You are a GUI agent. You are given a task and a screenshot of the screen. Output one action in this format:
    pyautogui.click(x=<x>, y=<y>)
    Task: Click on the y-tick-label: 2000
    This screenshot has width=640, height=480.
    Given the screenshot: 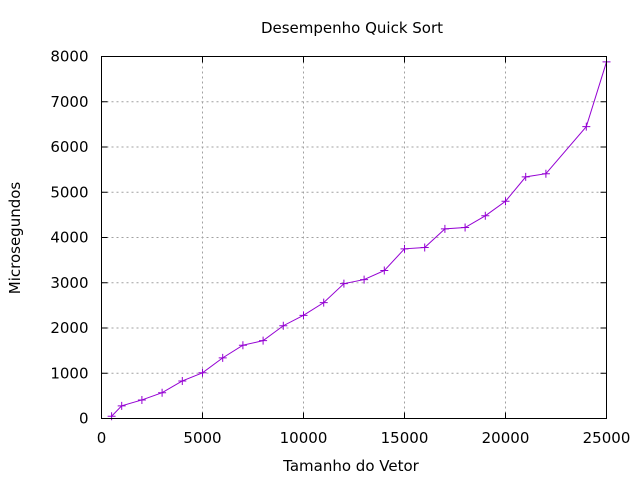 What is the action you would take?
    pyautogui.click(x=69, y=328)
    